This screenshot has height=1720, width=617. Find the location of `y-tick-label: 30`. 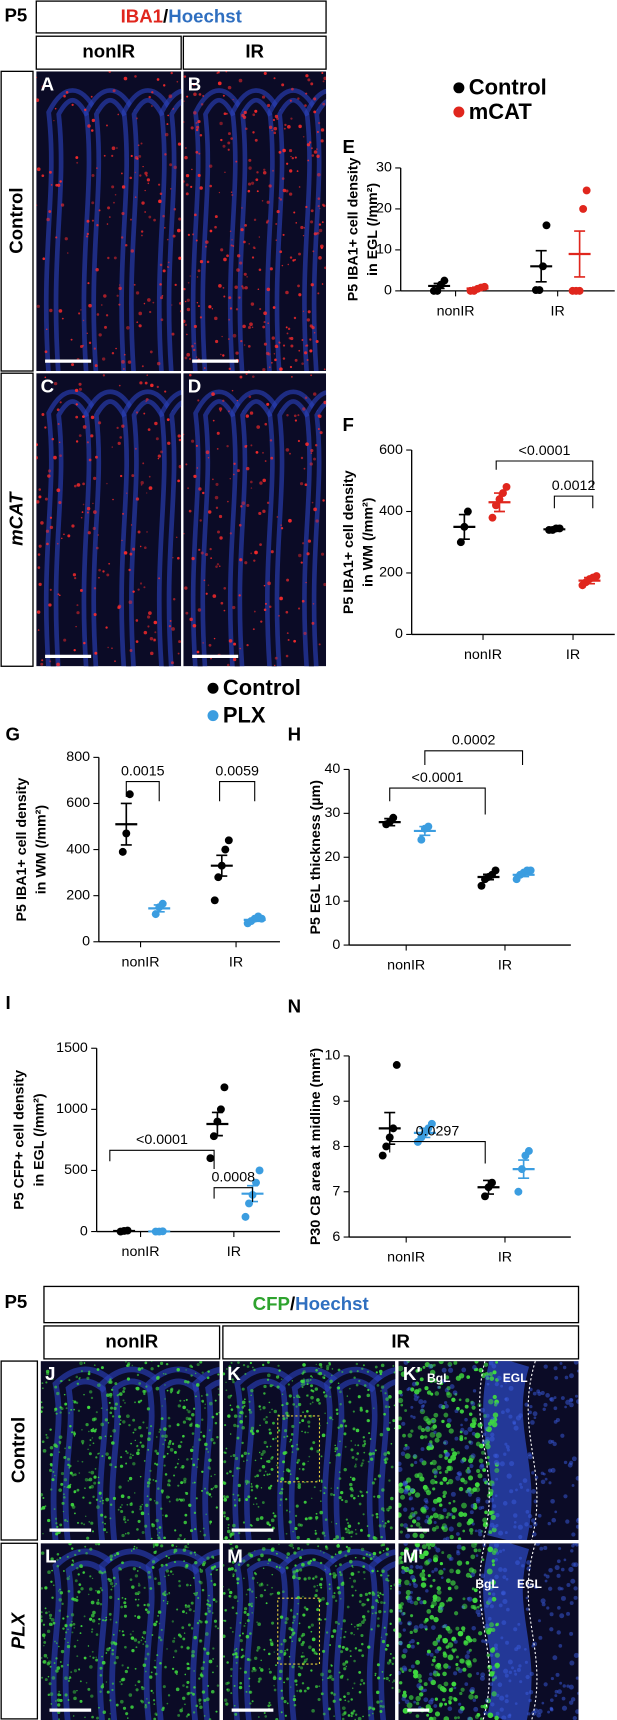

y-tick-label: 30 is located at coordinates (332, 813).